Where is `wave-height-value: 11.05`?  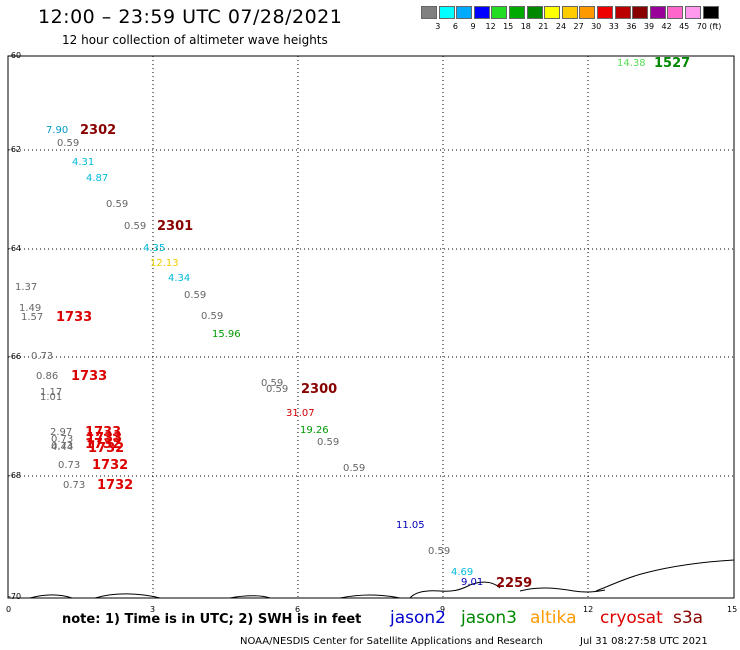
wave-height-value: 11.05 is located at coordinates (410, 525).